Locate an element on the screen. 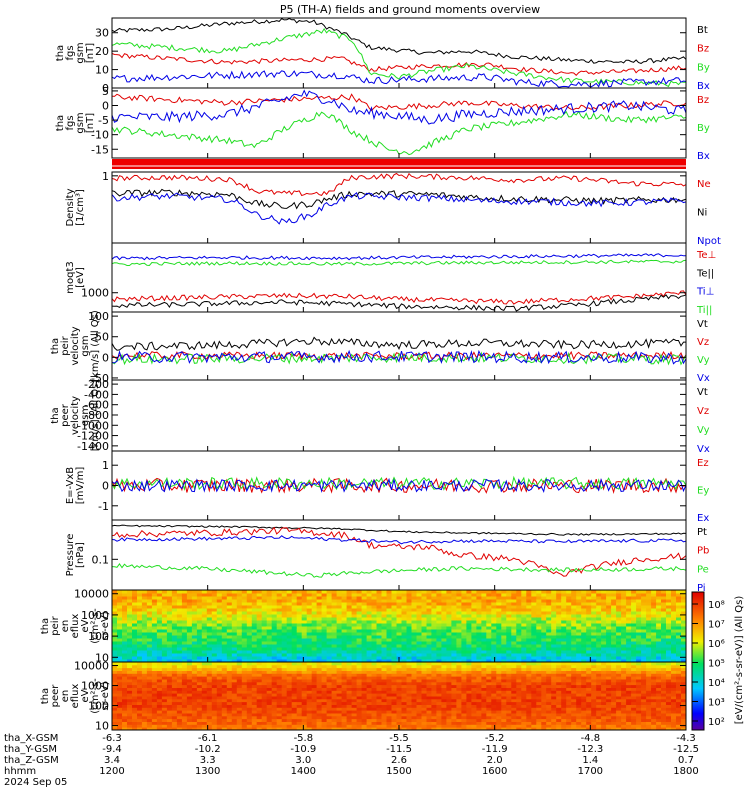 The image size is (750, 800). y-tick-label: 1000 is located at coordinates (95, 293).